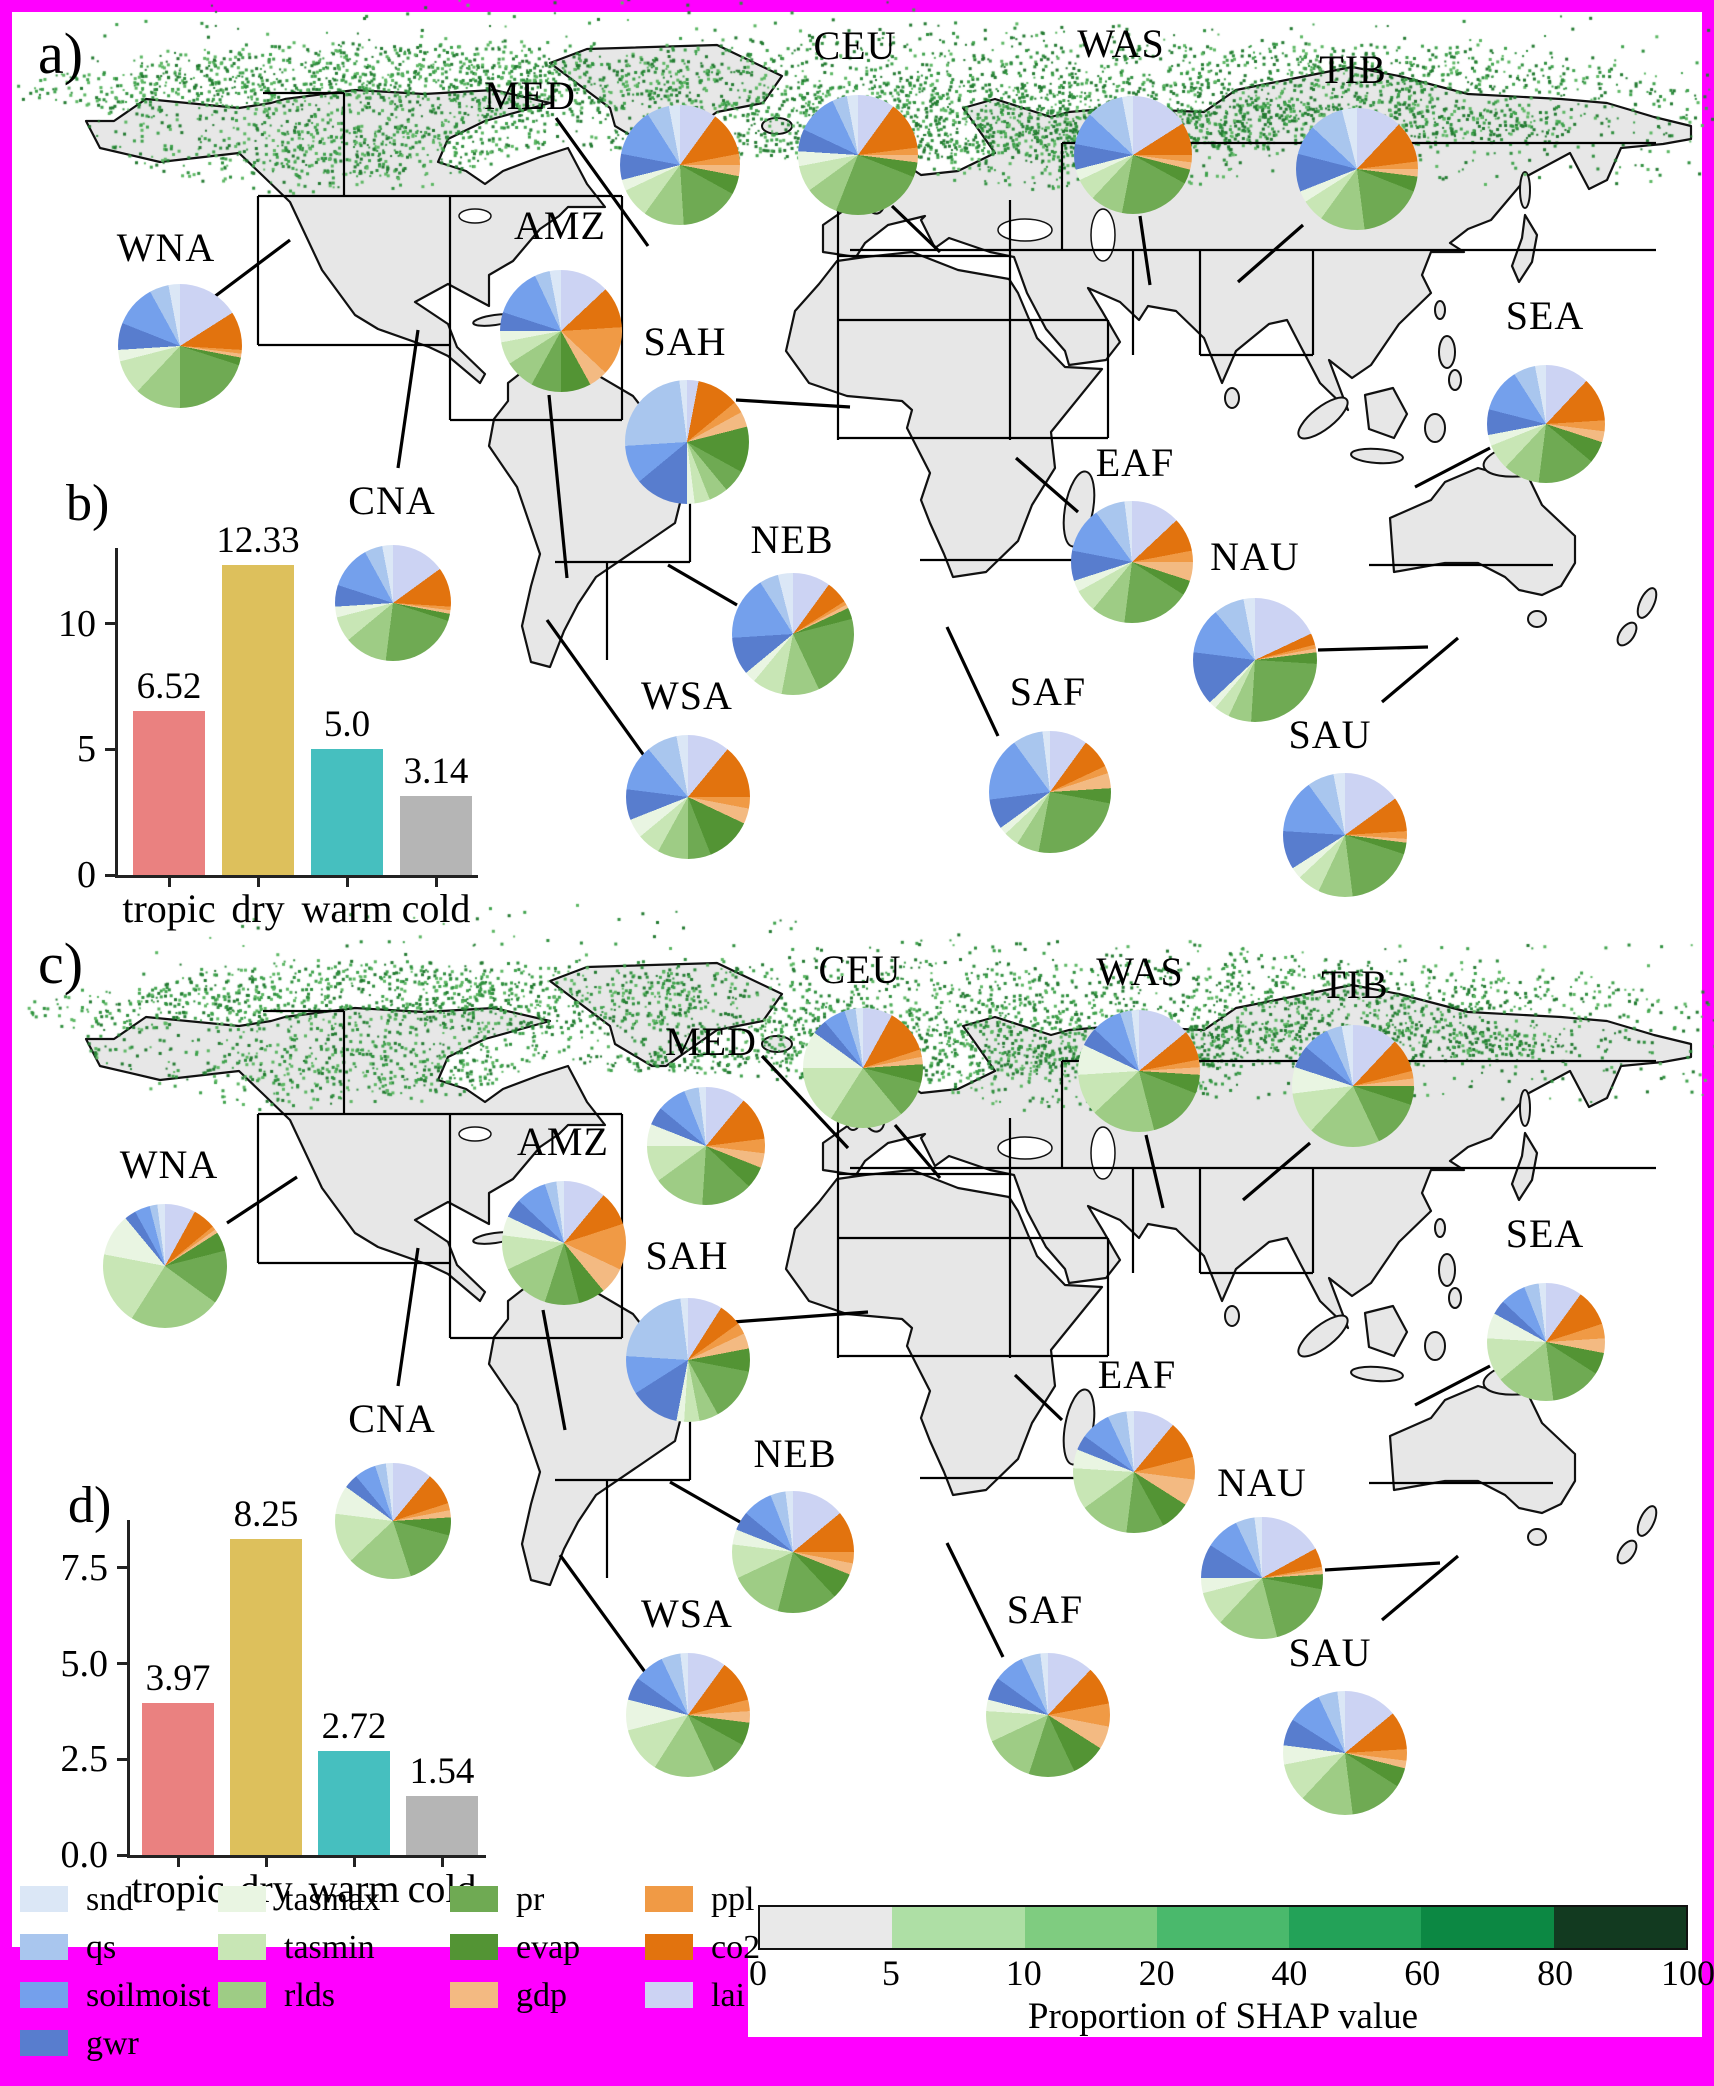 The width and height of the screenshot is (1714, 2086). What do you see at coordinates (1545, 1233) in the screenshot?
I see `region-label-SEA-panel-c: SEA` at bounding box center [1545, 1233].